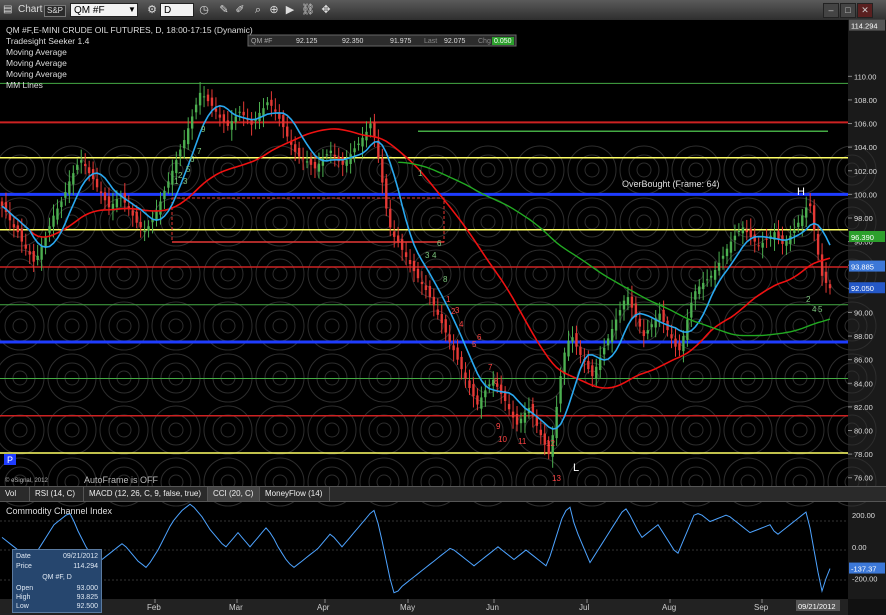  I want to click on price-tick-label: 96.00, so click(863, 242).